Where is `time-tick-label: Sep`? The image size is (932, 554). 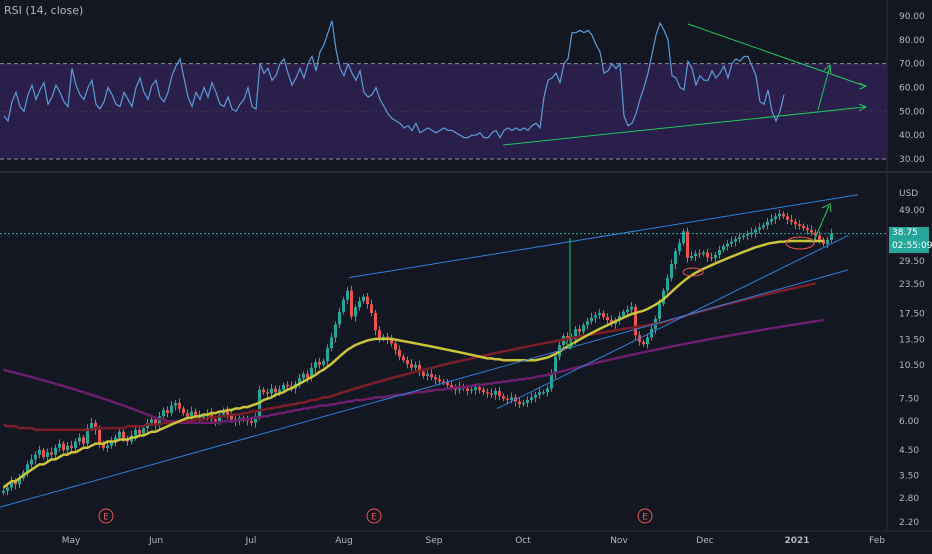 time-tick-label: Sep is located at coordinates (434, 541).